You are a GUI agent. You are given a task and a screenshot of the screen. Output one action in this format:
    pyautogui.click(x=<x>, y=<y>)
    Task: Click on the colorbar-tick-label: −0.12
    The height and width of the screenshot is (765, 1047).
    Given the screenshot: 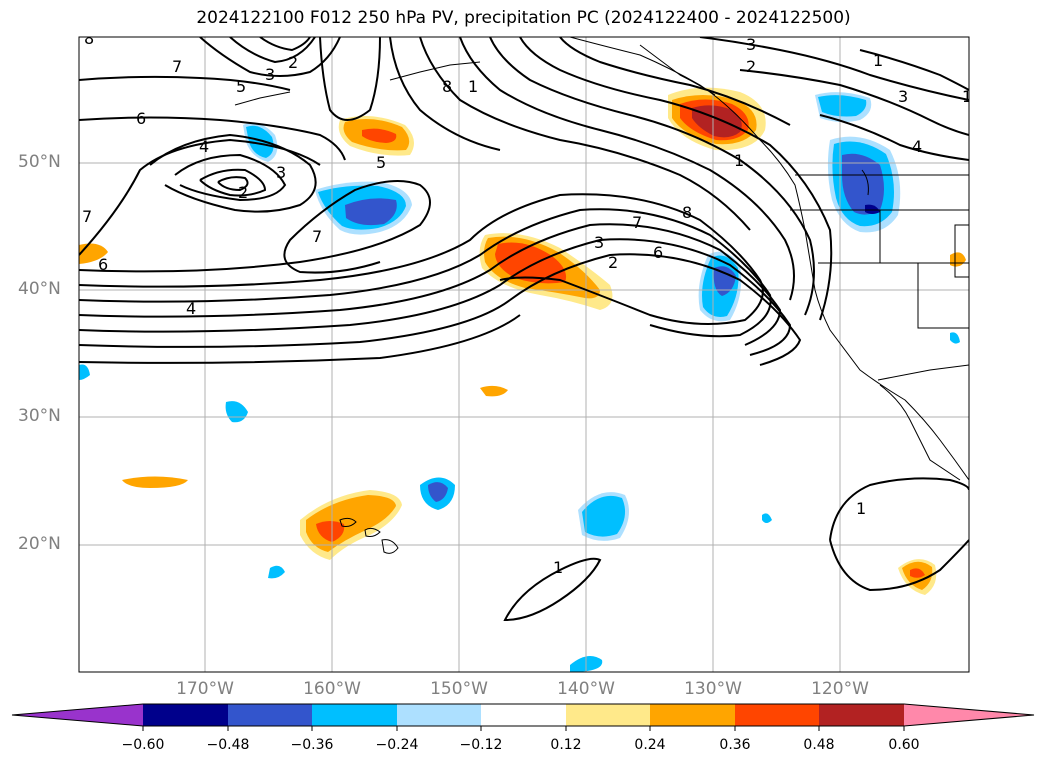 What is the action you would take?
    pyautogui.click(x=481, y=745)
    